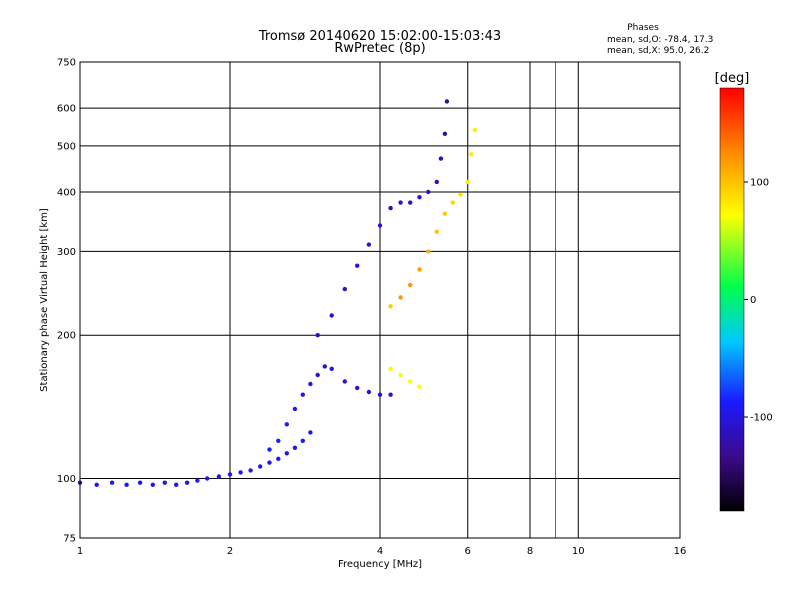 The image size is (800, 600). Describe the element at coordinates (759, 183) in the screenshot. I see `colorbar-tick-label: 100` at that location.